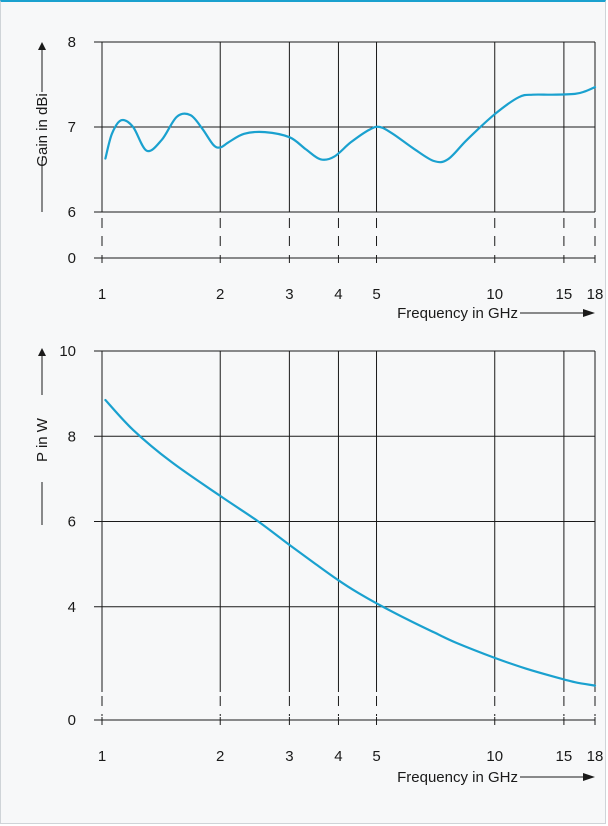 This screenshot has width=608, height=826. Describe the element at coordinates (42, 439) in the screenshot. I see `y-axis-label: P in W` at that location.